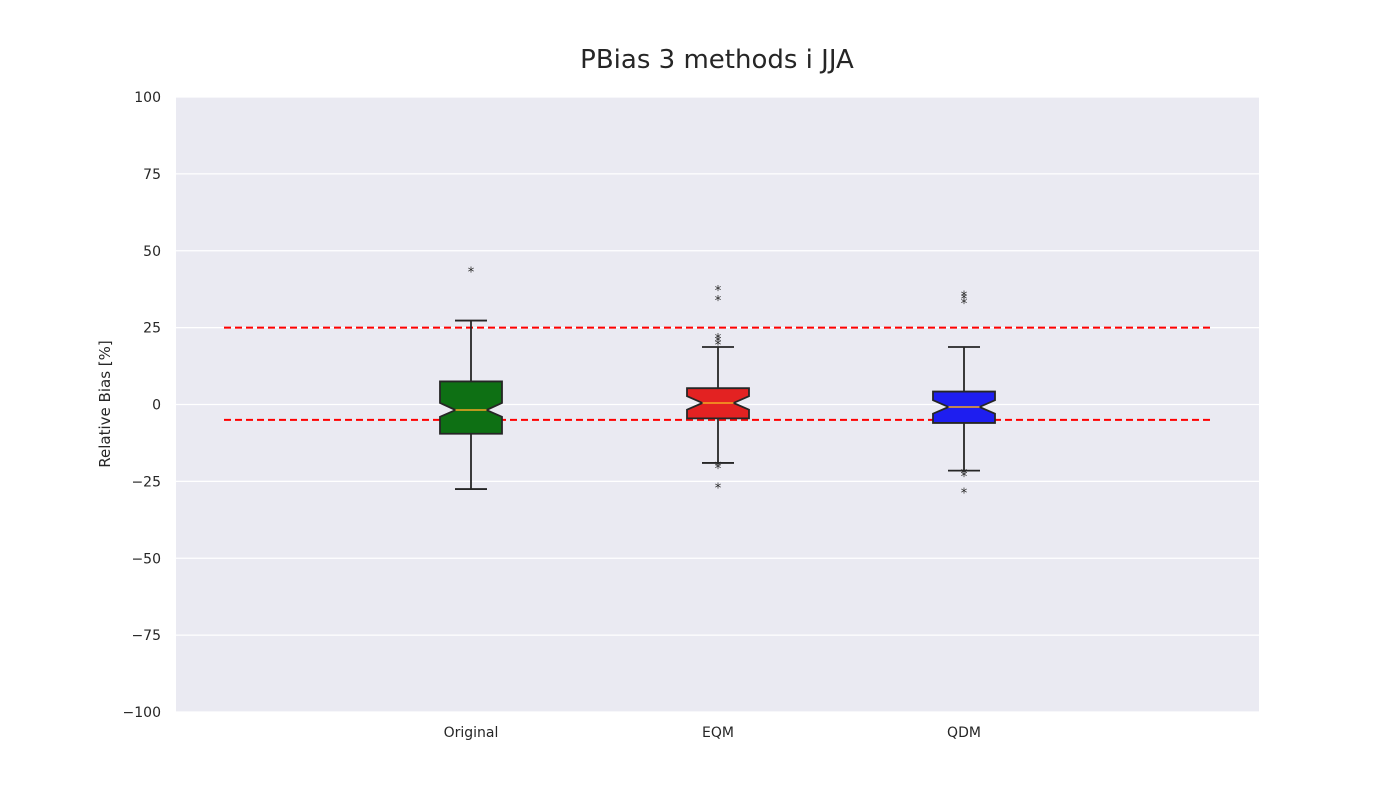  Describe the element at coordinates (718, 733) in the screenshot. I see `x-tick-label: EQM` at that location.